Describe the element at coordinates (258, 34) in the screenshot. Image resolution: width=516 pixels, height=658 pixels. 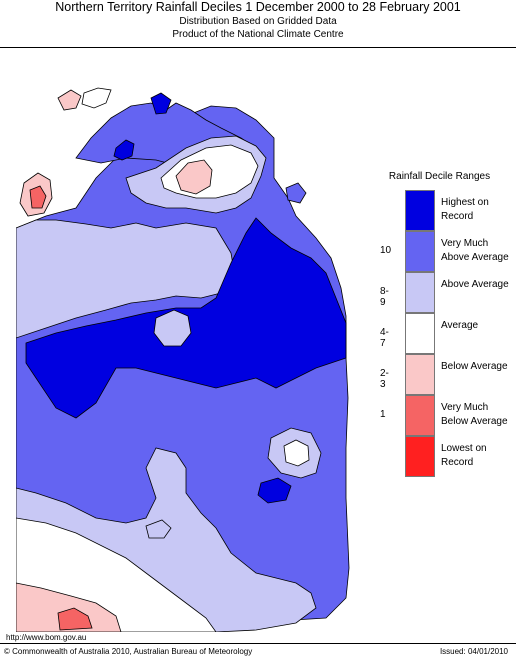
I see `map-subtitle-product: Product of the National Climate Centre` at that location.